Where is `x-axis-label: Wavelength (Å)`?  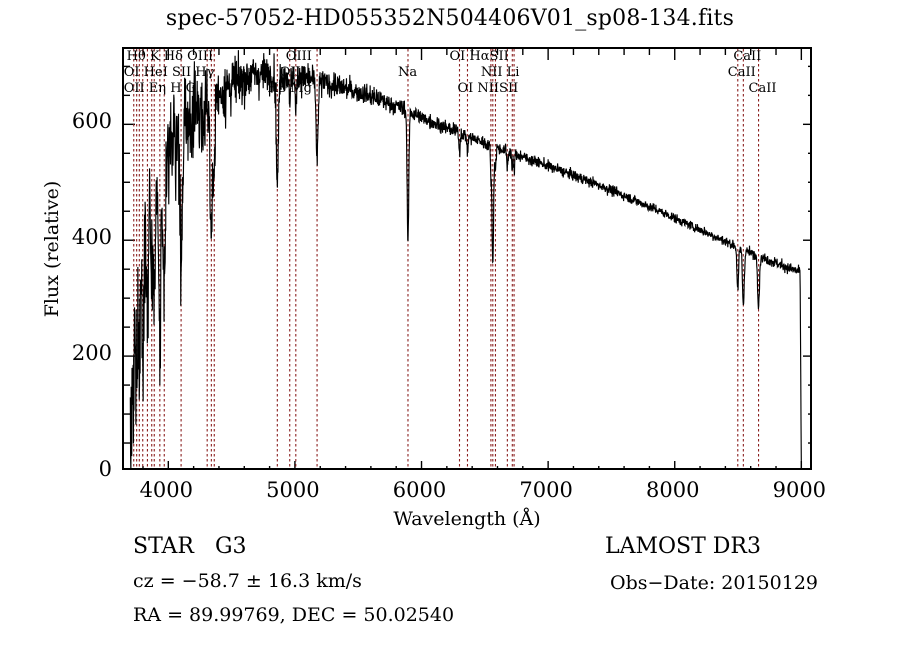 x-axis-label: Wavelength (Å) is located at coordinates (467, 519).